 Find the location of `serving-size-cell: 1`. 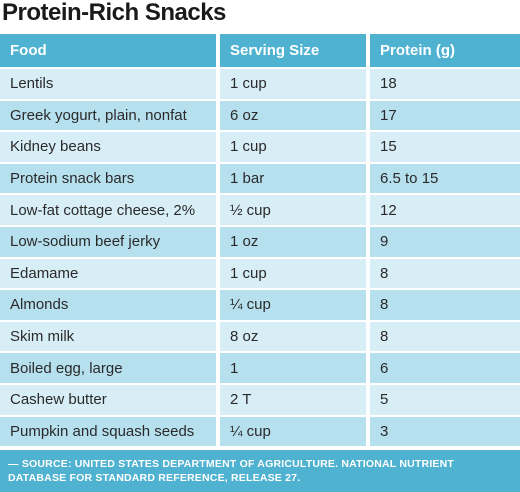

serving-size-cell: 1 is located at coordinates (295, 367).